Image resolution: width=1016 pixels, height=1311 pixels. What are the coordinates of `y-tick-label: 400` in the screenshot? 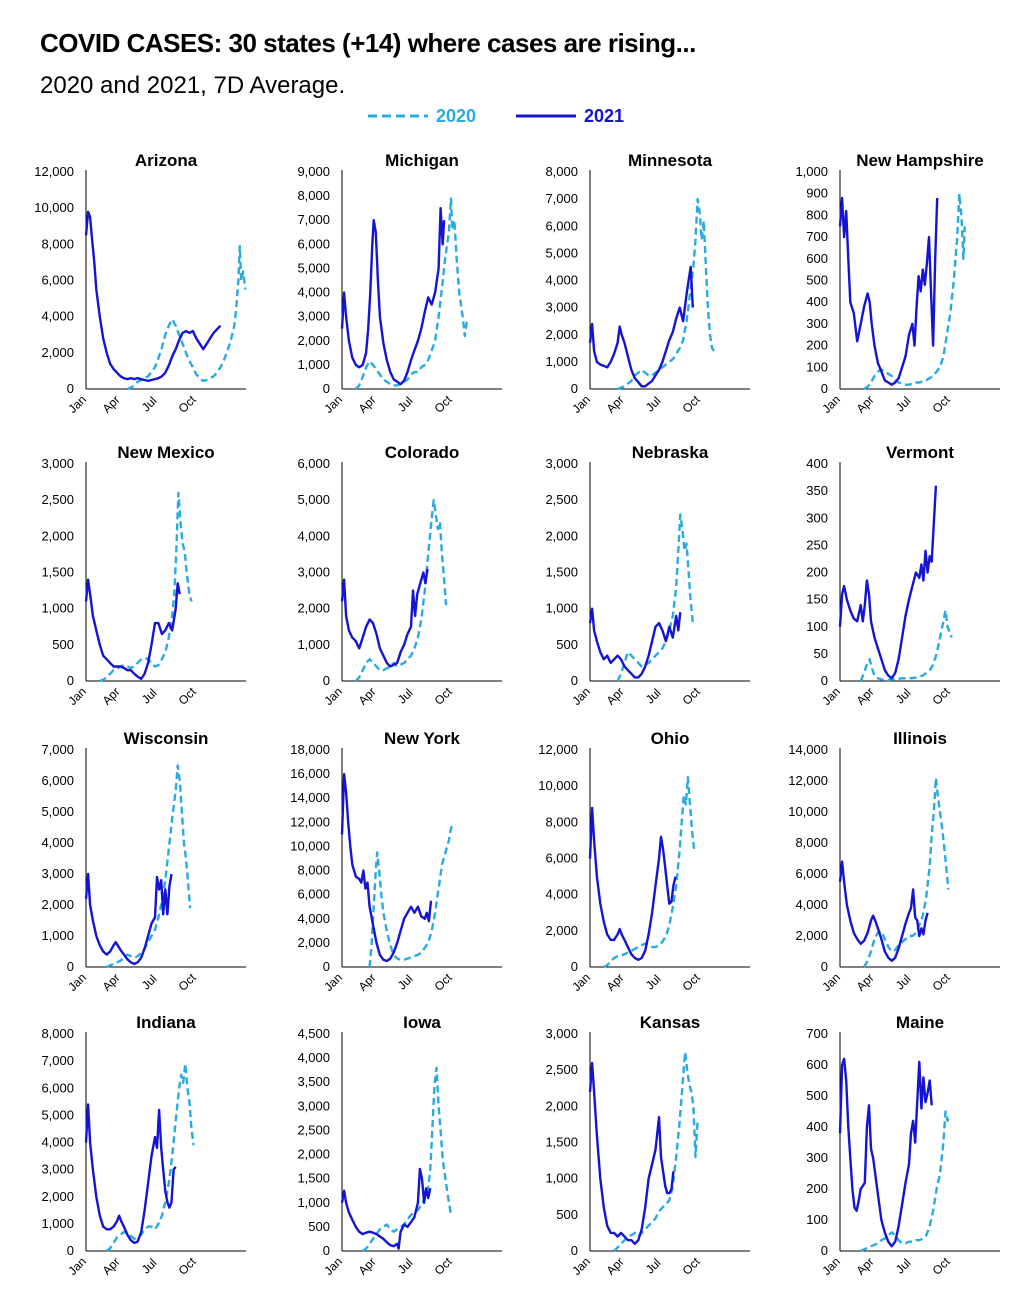 It's located at (817, 1126).